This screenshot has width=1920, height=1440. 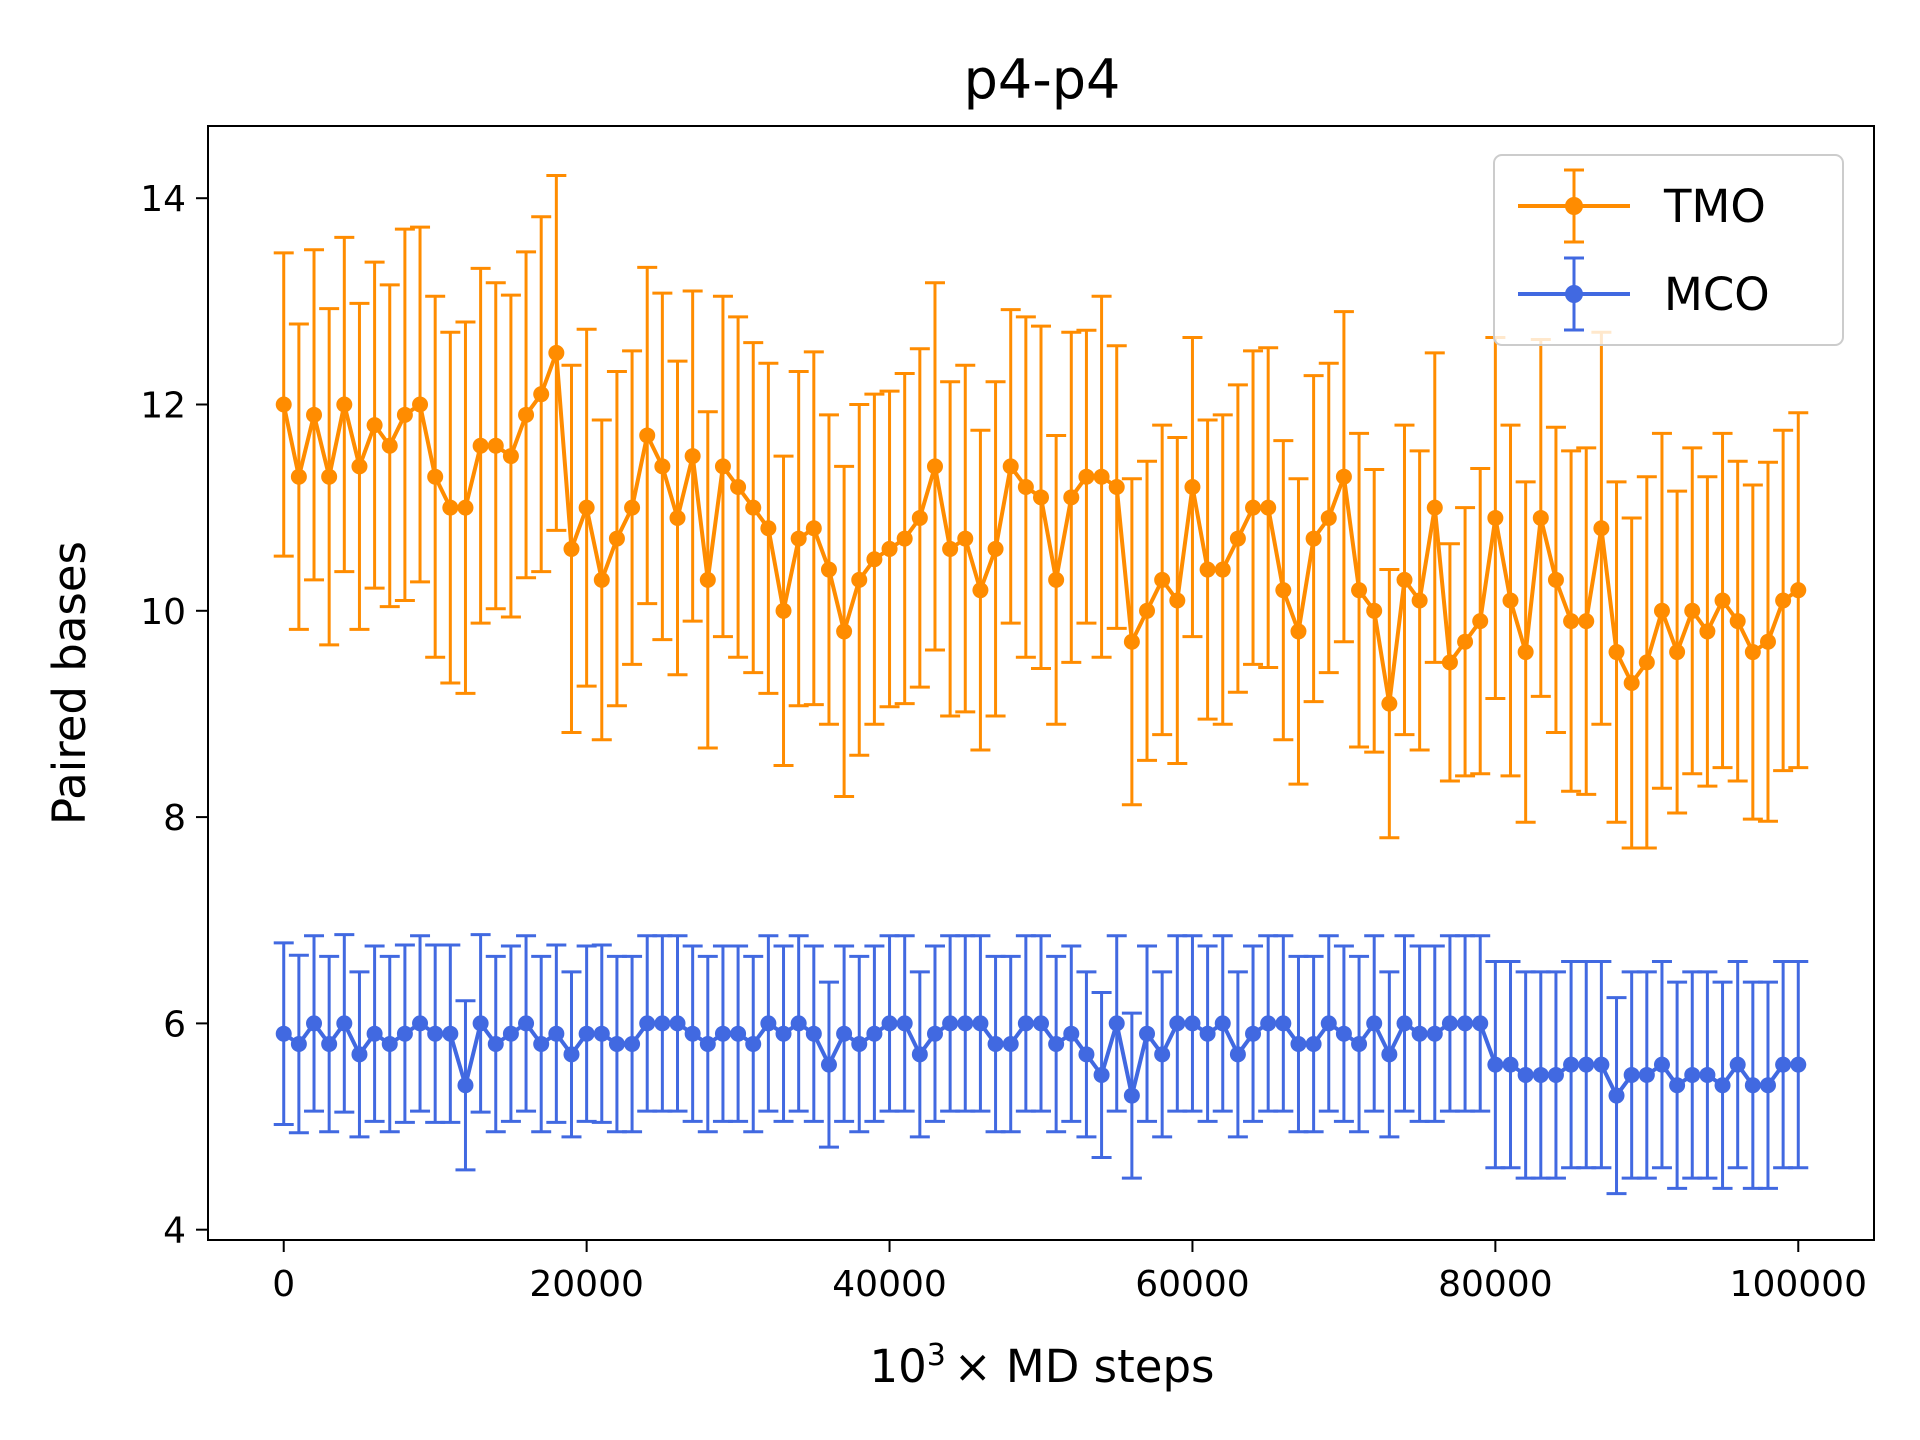 I want to click on markers-mco, so click(x=1041, y=1059).